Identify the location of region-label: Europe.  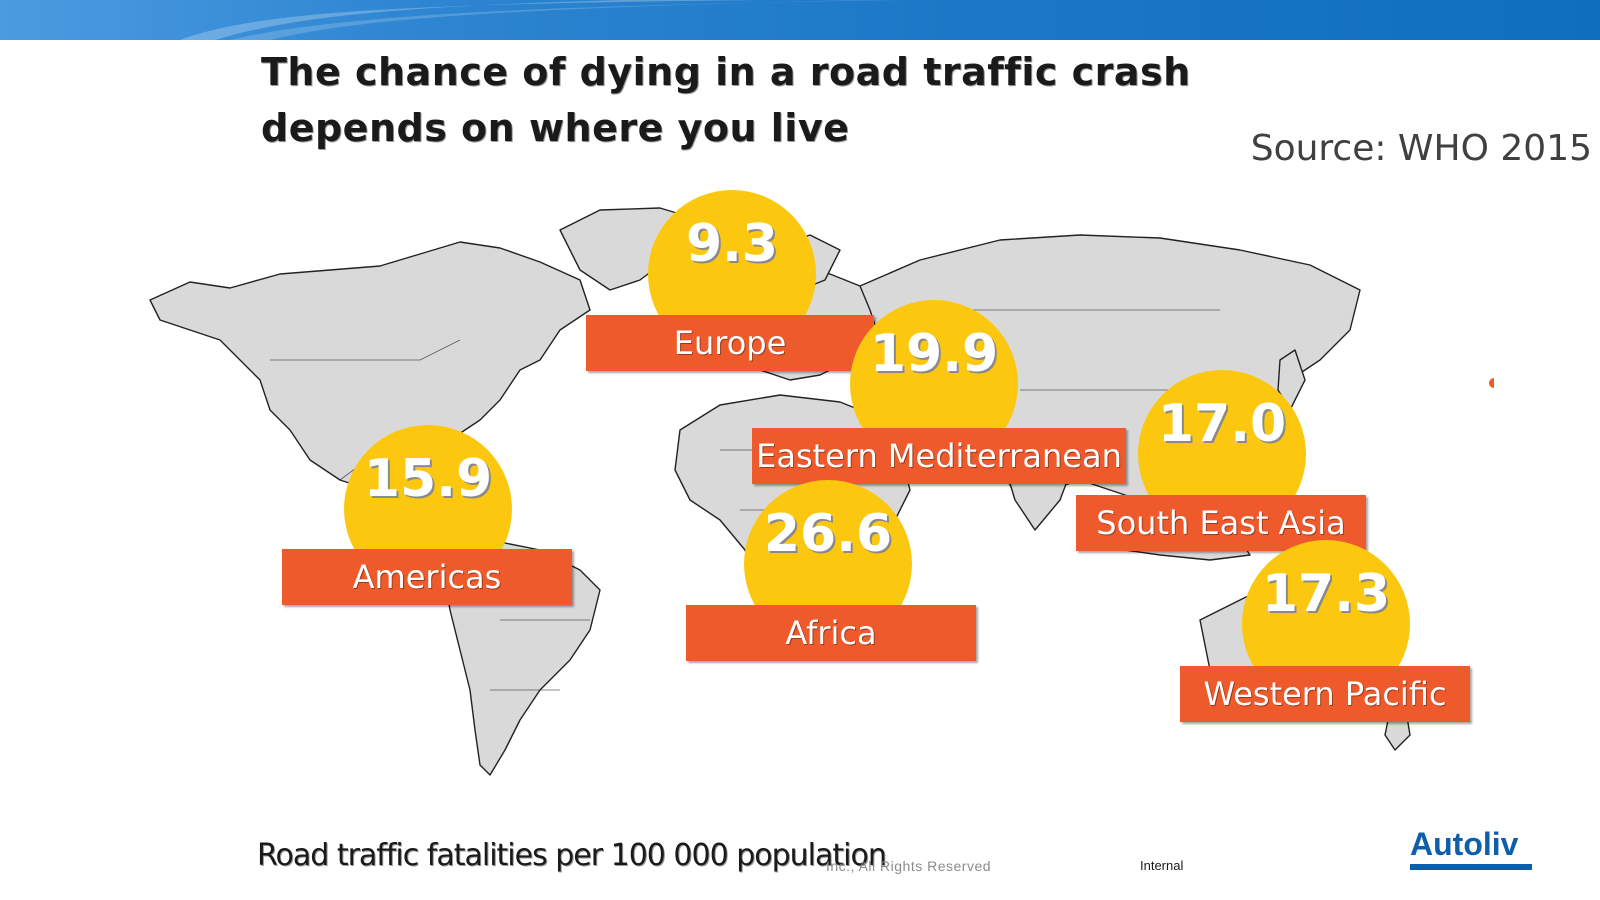
(730, 343).